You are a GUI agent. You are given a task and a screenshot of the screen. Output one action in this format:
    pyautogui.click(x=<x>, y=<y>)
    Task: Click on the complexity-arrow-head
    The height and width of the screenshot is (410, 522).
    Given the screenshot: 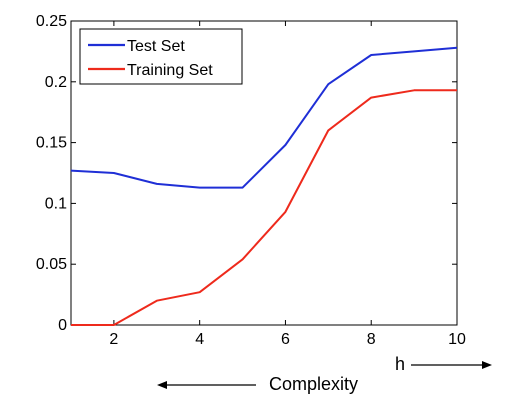 What is the action you would take?
    pyautogui.click(x=162, y=385)
    